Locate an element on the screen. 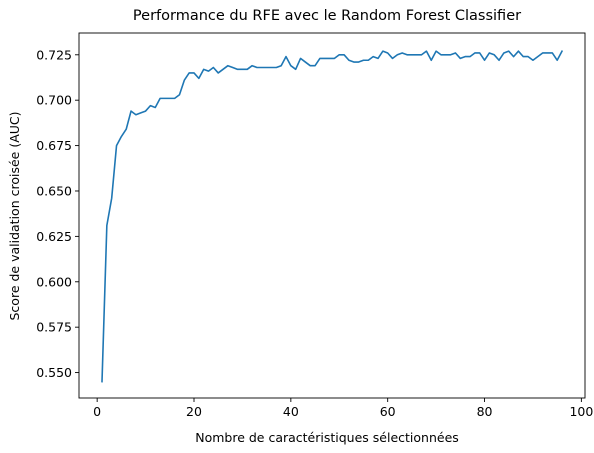  x-tick-label: 40 is located at coordinates (291, 411).